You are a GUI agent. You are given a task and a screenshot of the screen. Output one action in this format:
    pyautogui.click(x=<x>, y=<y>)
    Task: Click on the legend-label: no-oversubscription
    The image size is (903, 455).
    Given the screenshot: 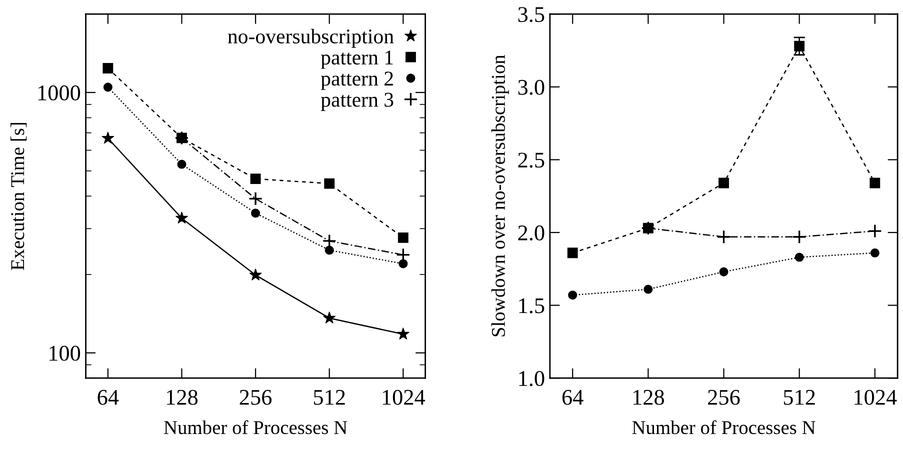 What is the action you would take?
    pyautogui.click(x=311, y=38)
    